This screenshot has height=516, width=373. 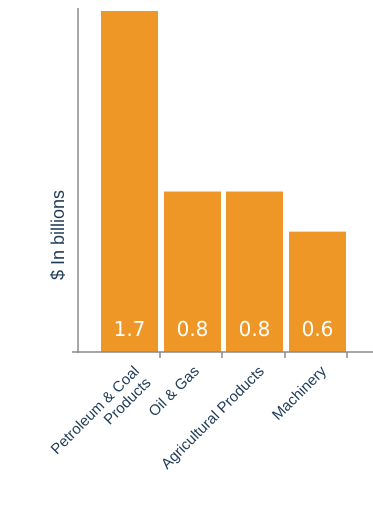 What do you see at coordinates (318, 329) in the screenshot?
I see `bar-value-label-4: 0.6` at bounding box center [318, 329].